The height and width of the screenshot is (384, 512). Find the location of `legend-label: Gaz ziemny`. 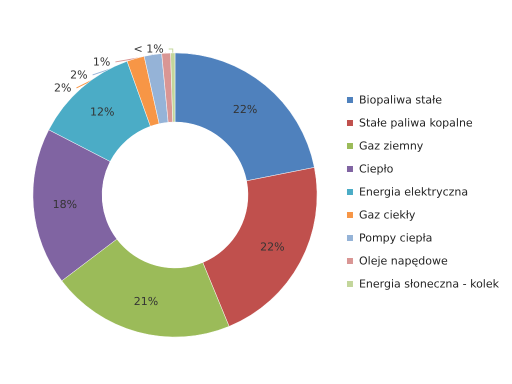

legend-label: Gaz ziemny is located at coordinates (391, 146).